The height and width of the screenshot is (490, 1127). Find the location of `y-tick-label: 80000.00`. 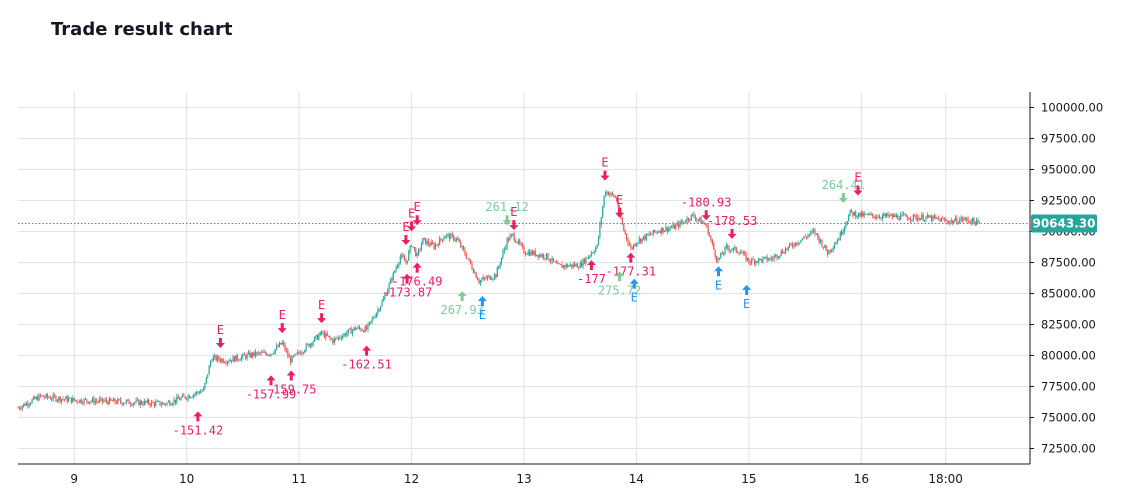

y-tick-label: 80000.00 is located at coordinates (1068, 356).